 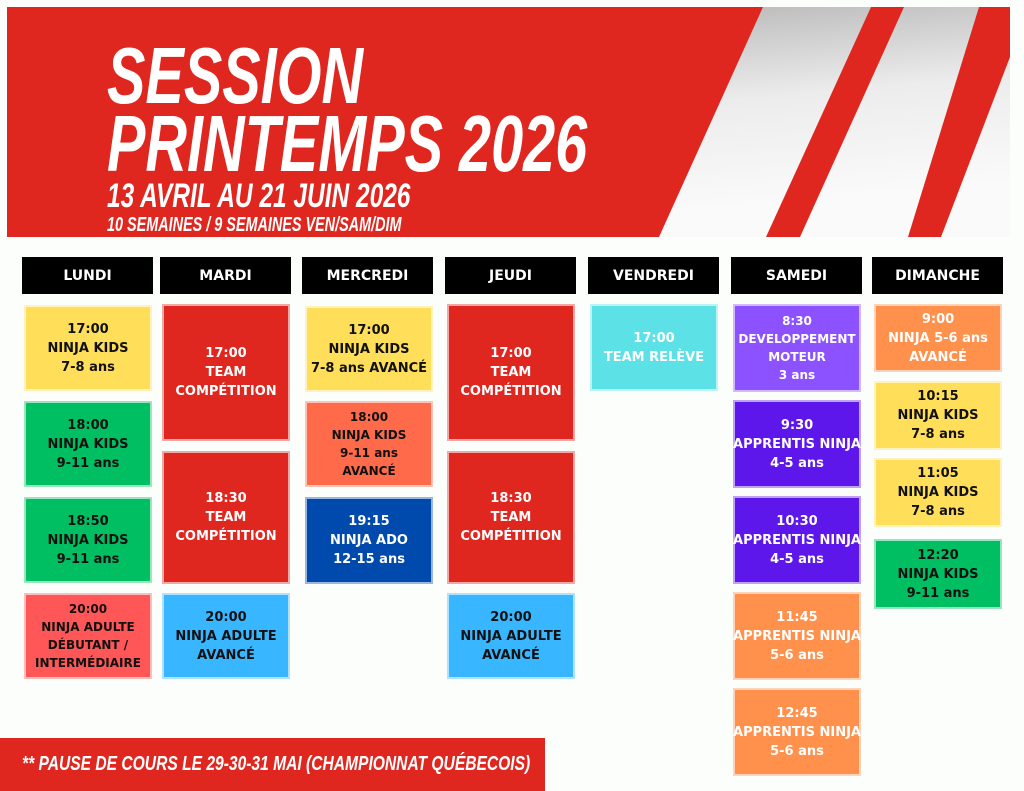 What do you see at coordinates (369, 368) in the screenshot?
I see `class-detail: 7-8 ans AVANCÉ` at bounding box center [369, 368].